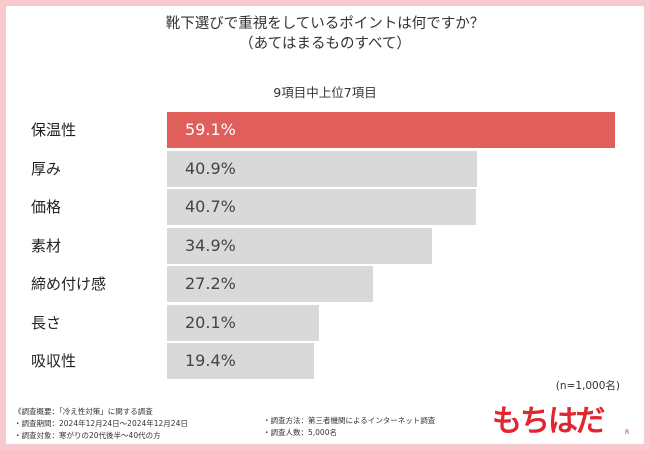 The height and width of the screenshot is (450, 650). Describe the element at coordinates (587, 386) in the screenshot. I see `sample-size-note: (n=1,000名)` at that location.